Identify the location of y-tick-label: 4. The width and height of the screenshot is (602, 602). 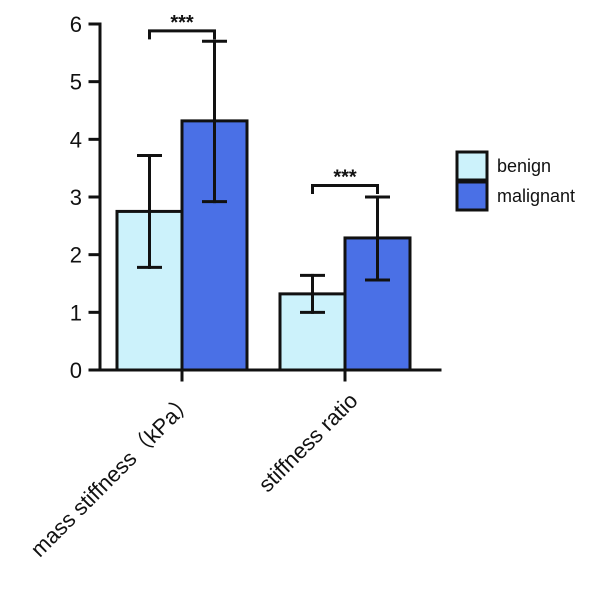
(76, 139).